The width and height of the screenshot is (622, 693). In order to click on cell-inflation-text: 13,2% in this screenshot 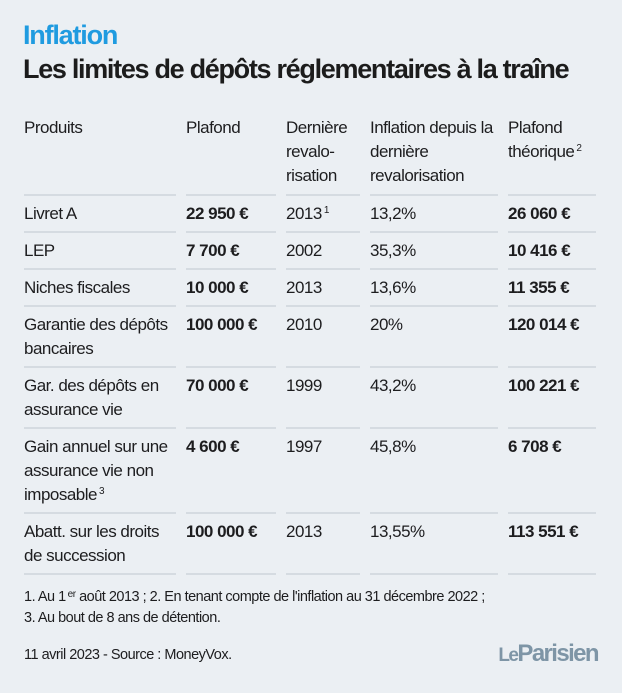, I will do `click(393, 213)`.